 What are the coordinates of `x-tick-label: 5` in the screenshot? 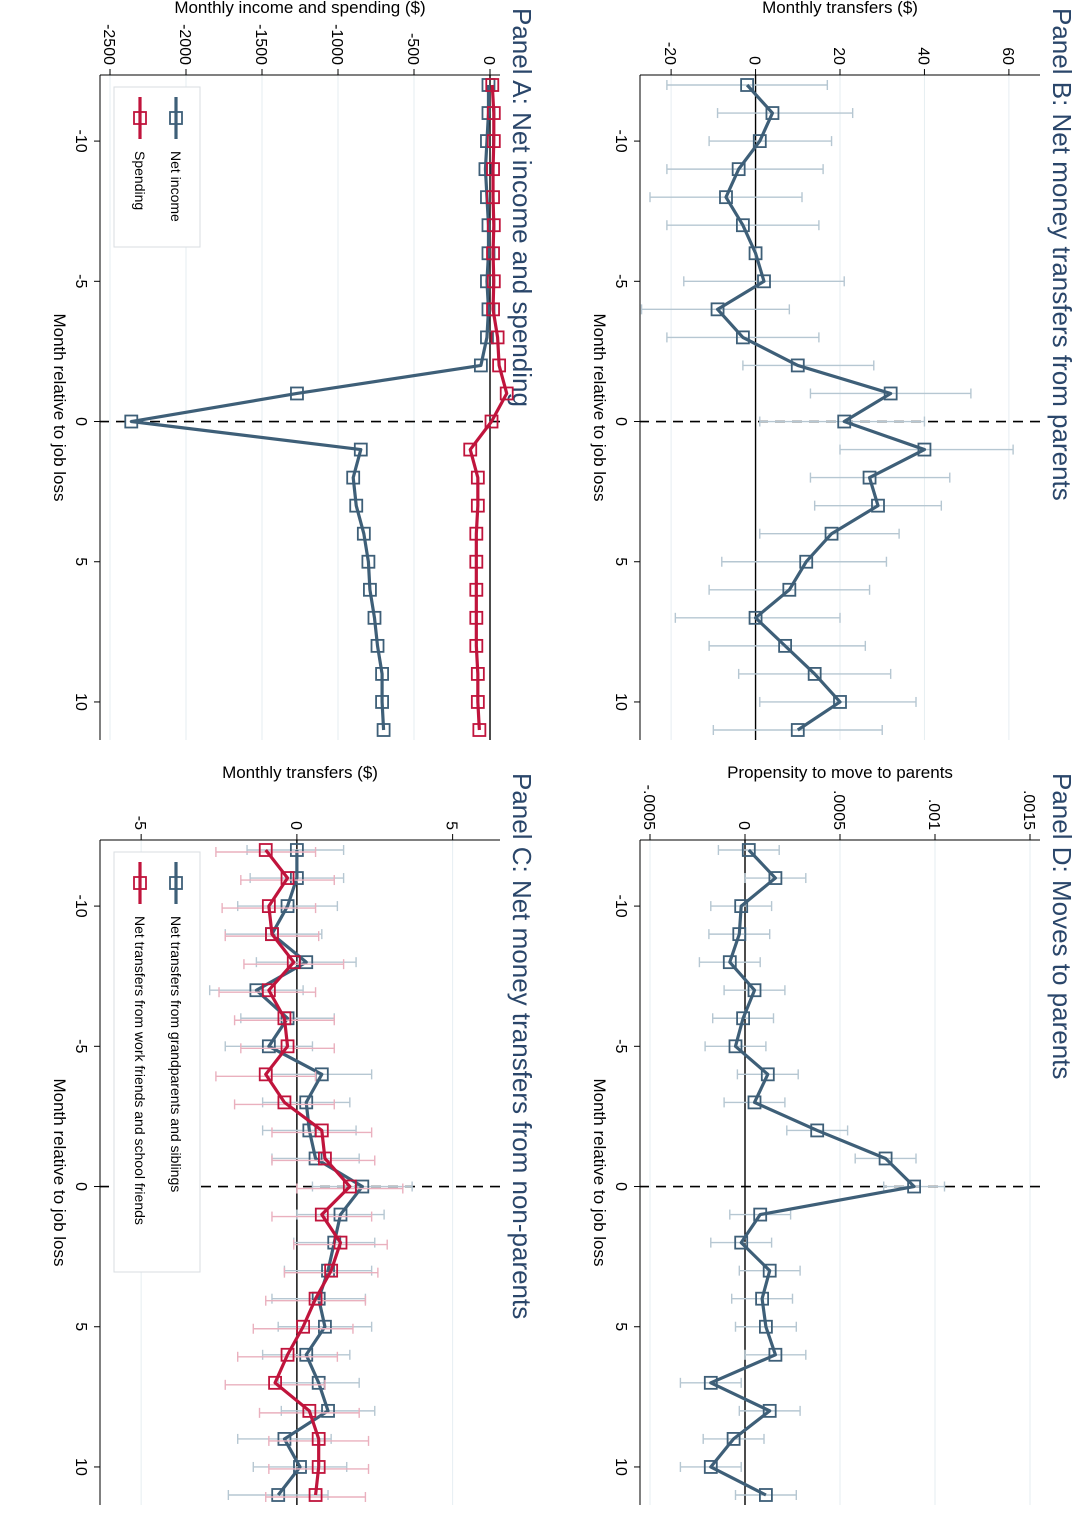 It's located at (620, 1326).